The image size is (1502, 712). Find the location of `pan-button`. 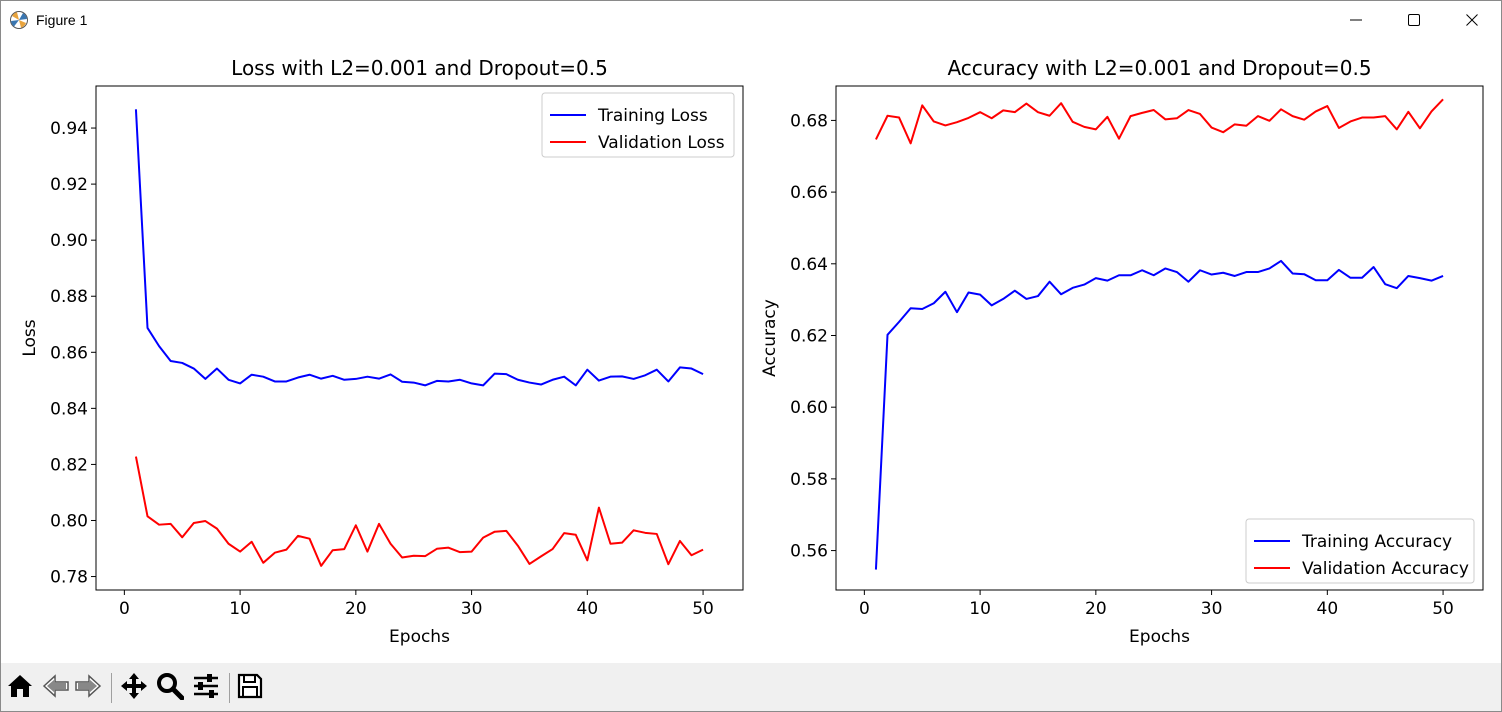

pan-button is located at coordinates (134, 688).